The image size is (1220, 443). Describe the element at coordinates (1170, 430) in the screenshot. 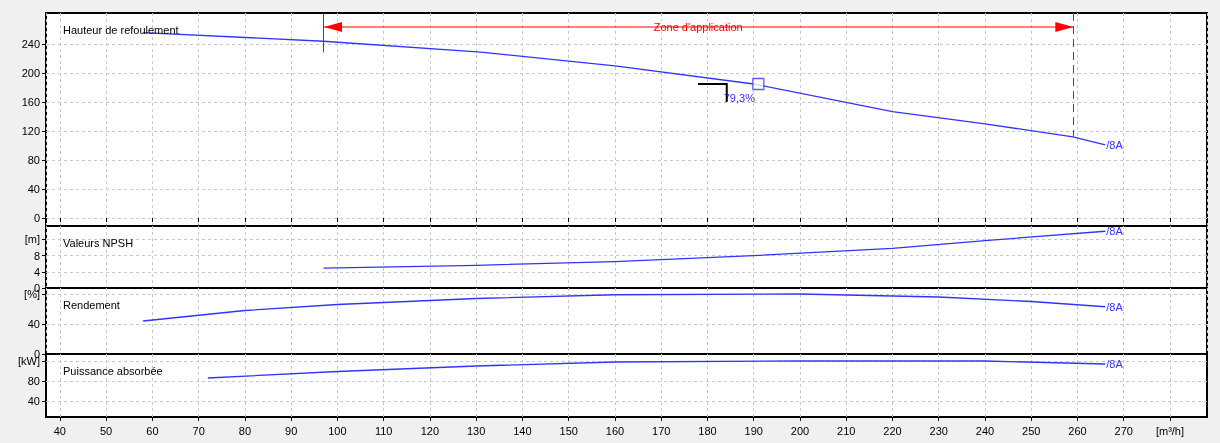

I see `x-tick-label: [m³/h]` at that location.